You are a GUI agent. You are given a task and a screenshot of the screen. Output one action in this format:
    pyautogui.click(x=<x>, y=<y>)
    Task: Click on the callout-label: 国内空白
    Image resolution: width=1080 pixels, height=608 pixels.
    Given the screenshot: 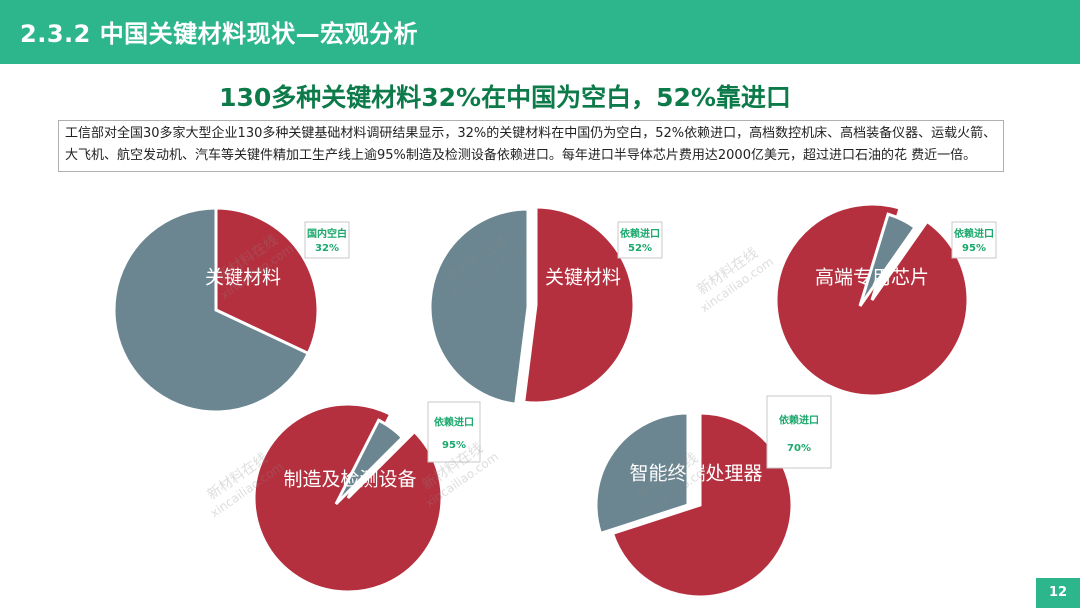 What is the action you would take?
    pyautogui.click(x=327, y=233)
    